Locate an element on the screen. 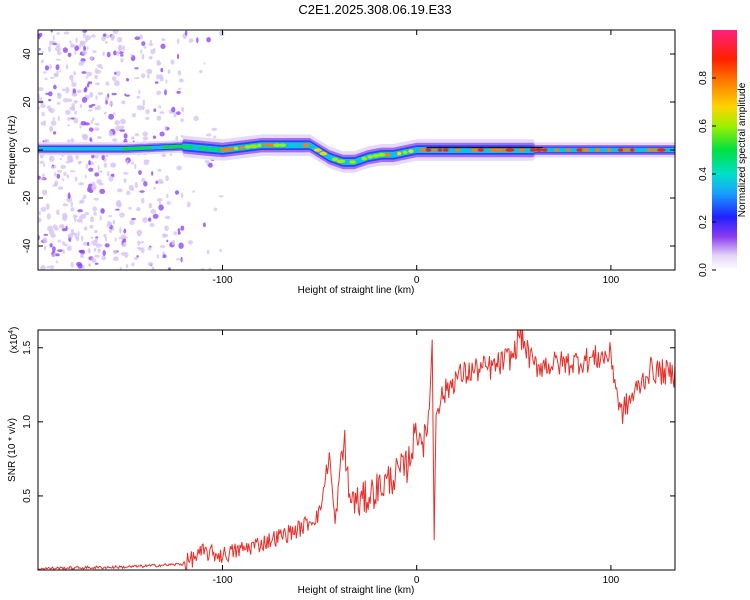 The image size is (750, 600). top-x-tick-label: -100 is located at coordinates (222, 280).